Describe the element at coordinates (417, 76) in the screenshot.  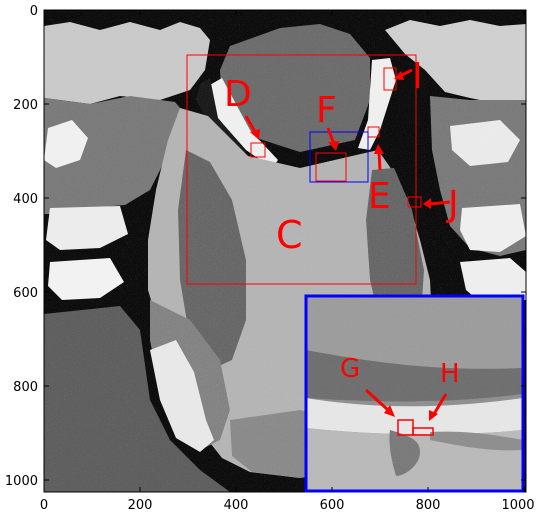
I see `label-i: I` at that location.